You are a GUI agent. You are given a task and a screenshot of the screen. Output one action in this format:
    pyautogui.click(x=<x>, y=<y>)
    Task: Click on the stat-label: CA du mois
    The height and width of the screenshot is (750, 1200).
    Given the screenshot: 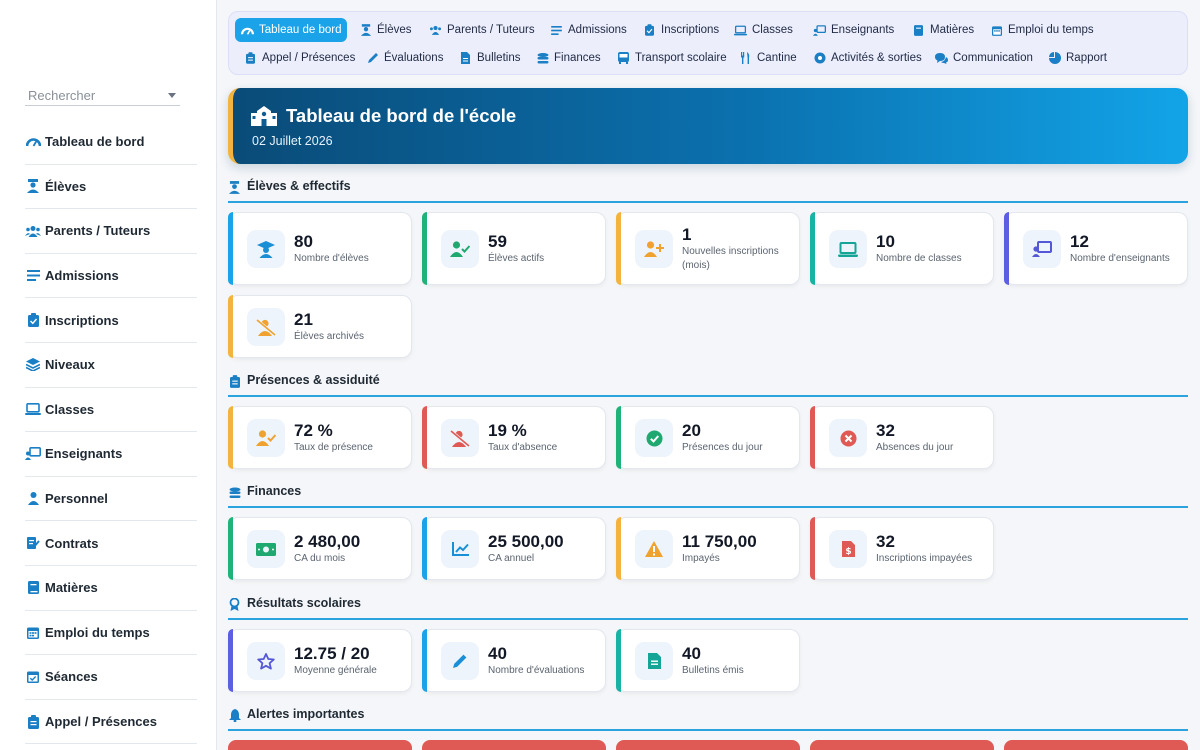 What is the action you would take?
    pyautogui.click(x=320, y=558)
    